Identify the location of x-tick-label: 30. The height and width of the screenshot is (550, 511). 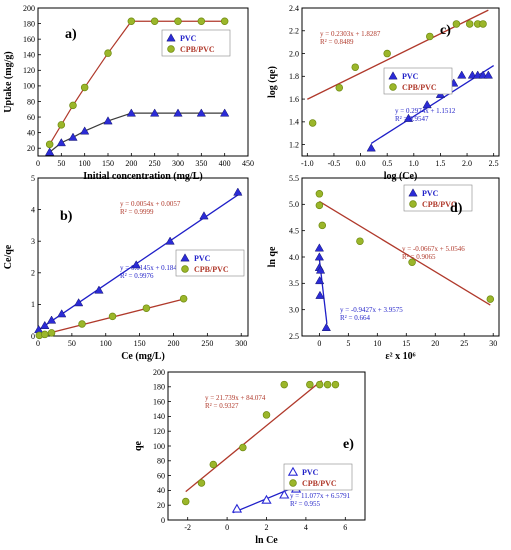
(493, 343).